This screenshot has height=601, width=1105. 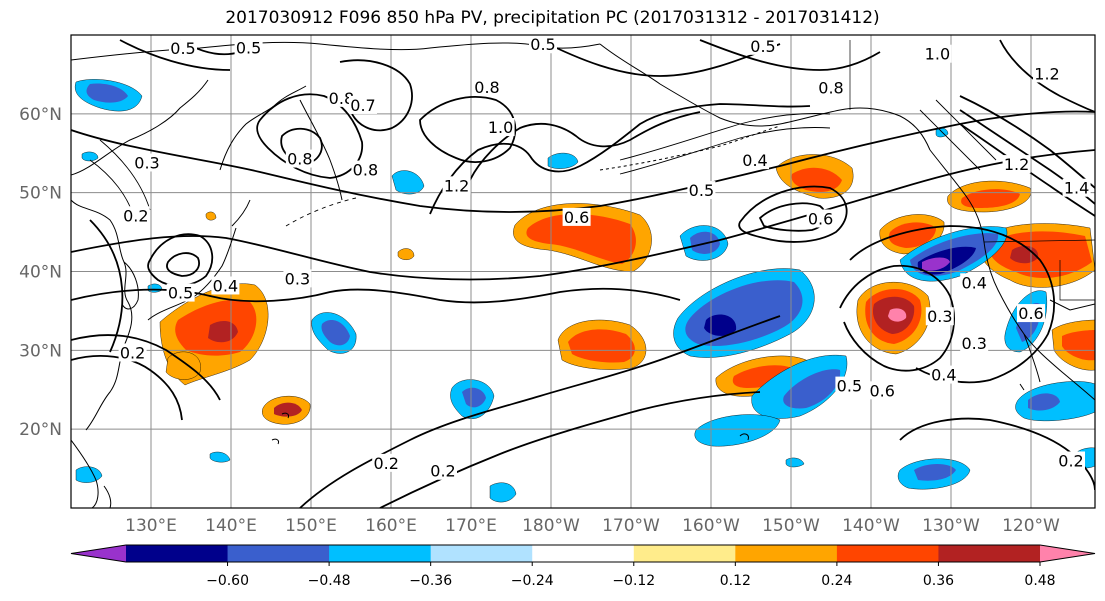 I want to click on longitude-label: 130°E, so click(x=151, y=526).